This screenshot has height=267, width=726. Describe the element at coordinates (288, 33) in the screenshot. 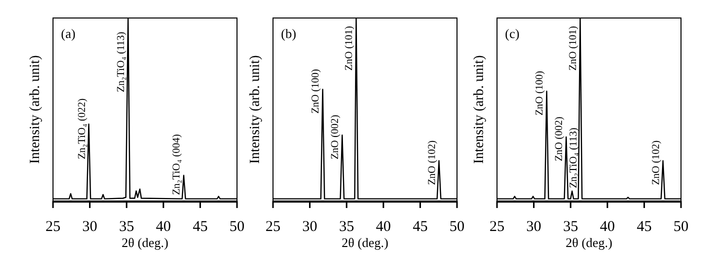

I see `text: (b)` at that location.